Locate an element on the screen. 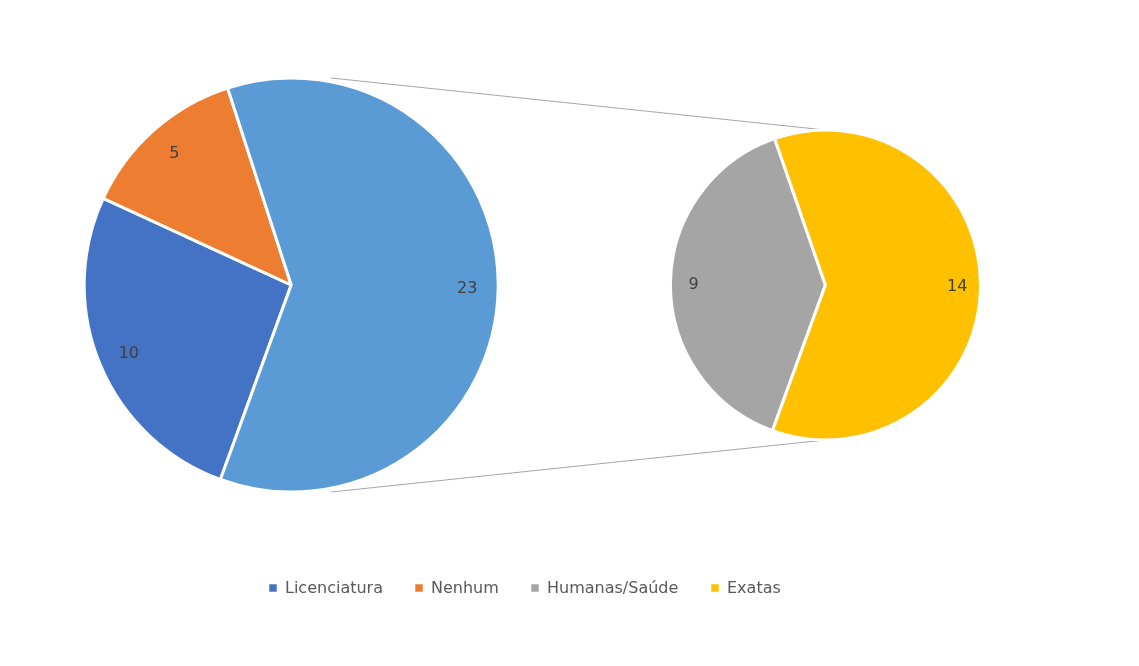 The image size is (1139, 666). legend-label: Humanas/Saúde is located at coordinates (613, 587).